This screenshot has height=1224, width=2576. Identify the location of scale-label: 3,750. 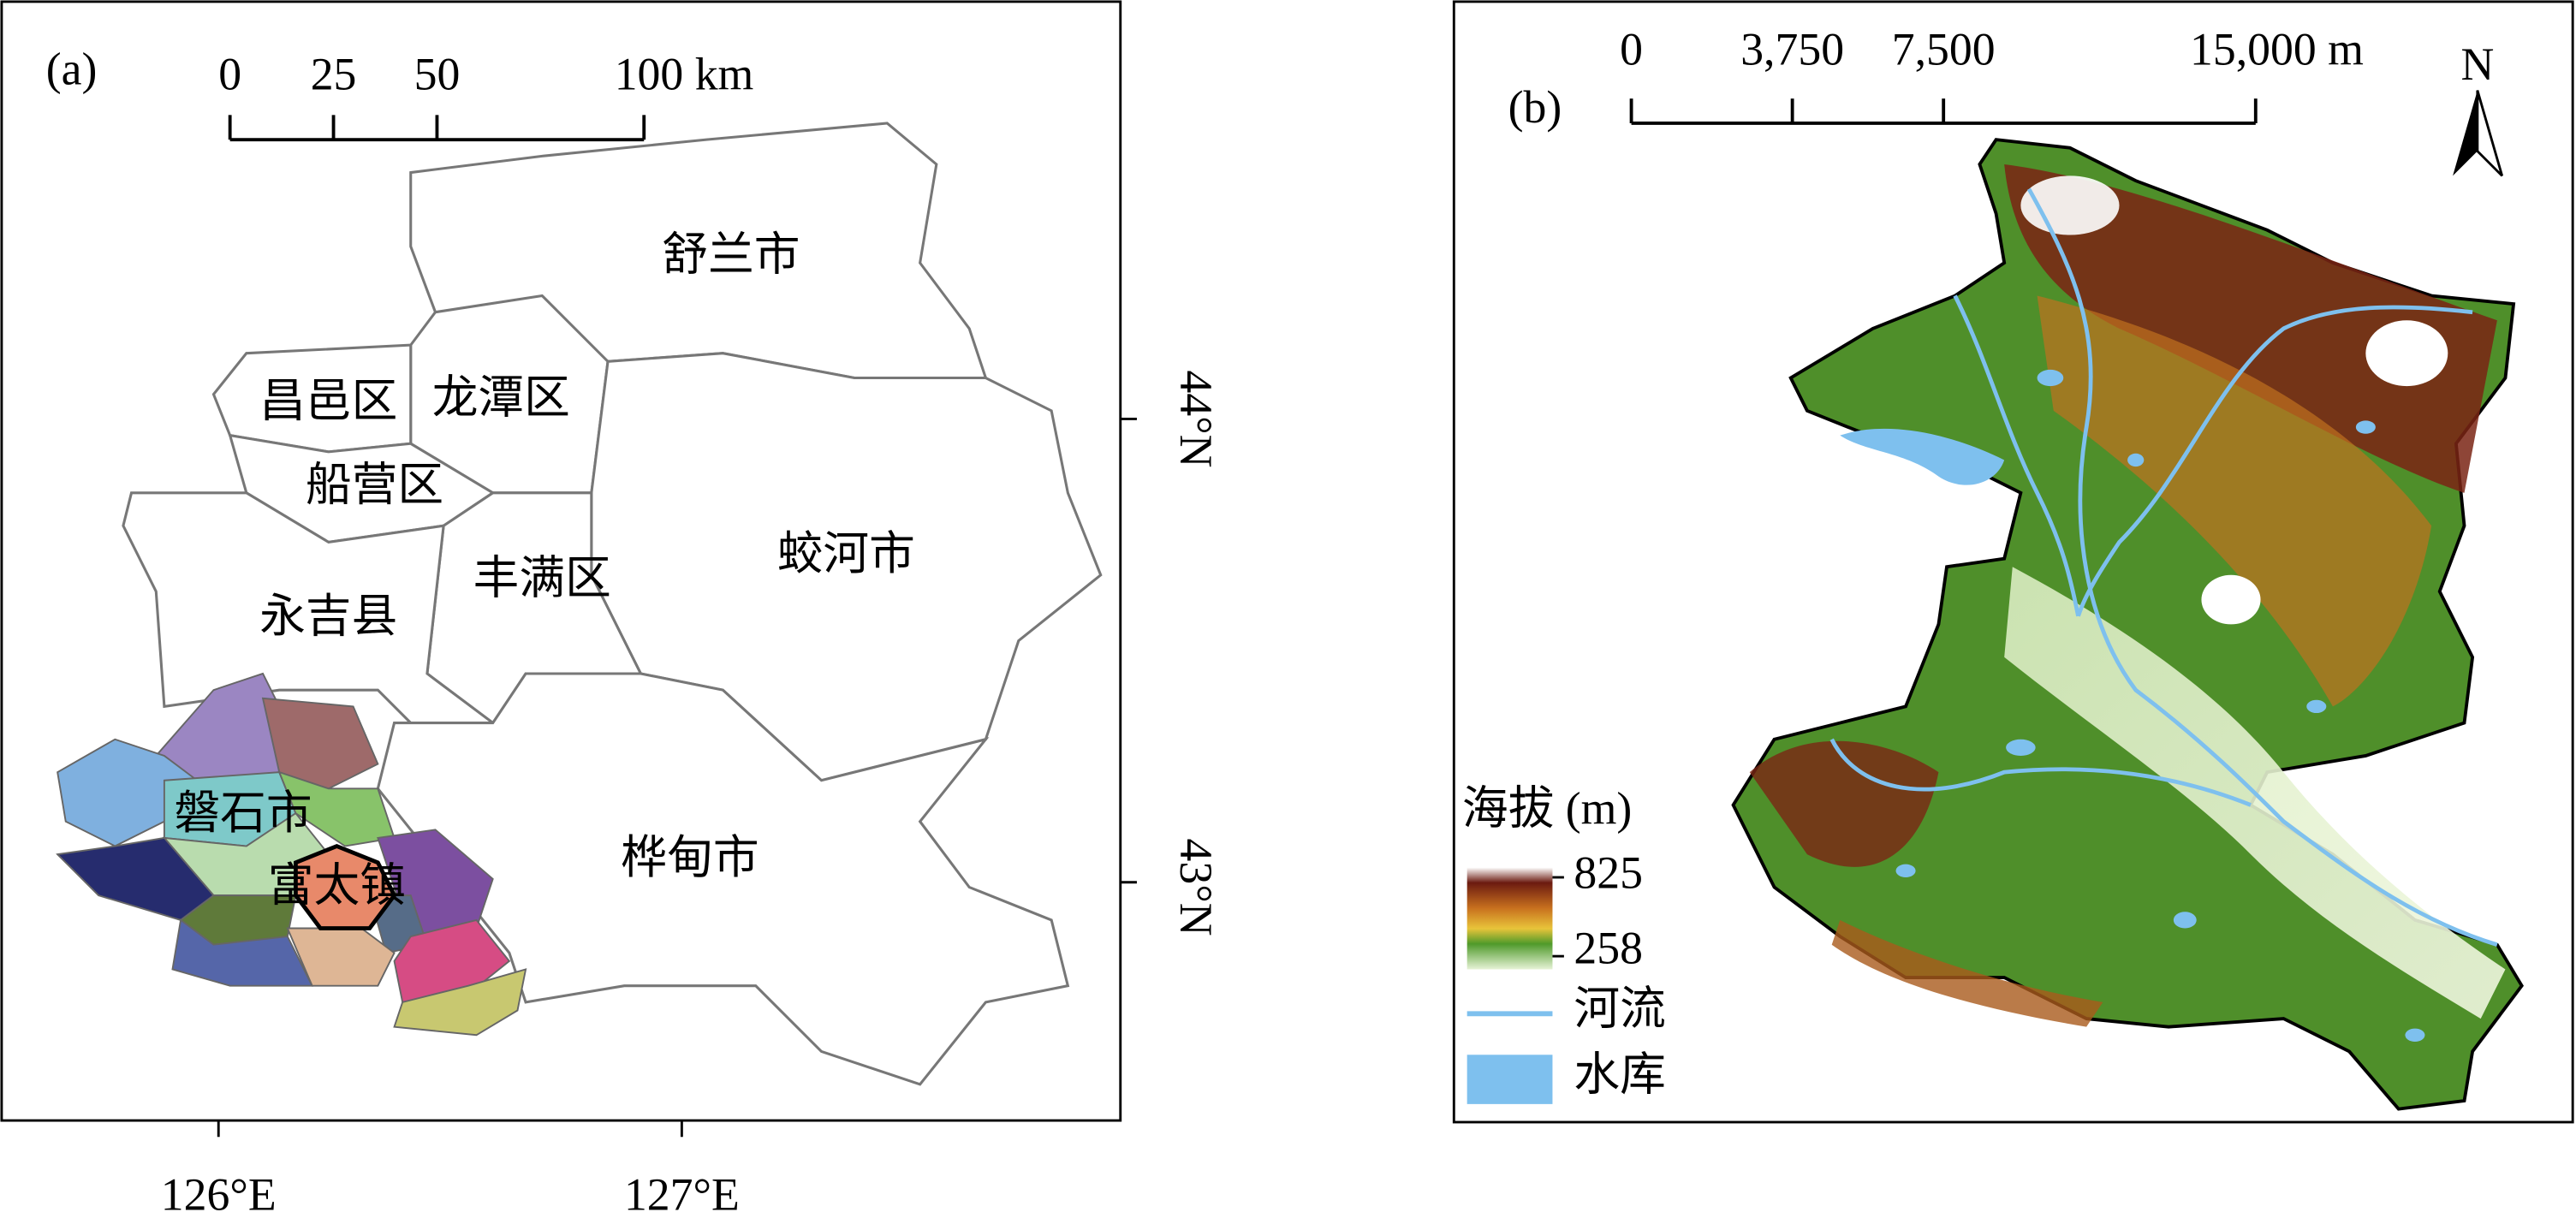
(1792, 50).